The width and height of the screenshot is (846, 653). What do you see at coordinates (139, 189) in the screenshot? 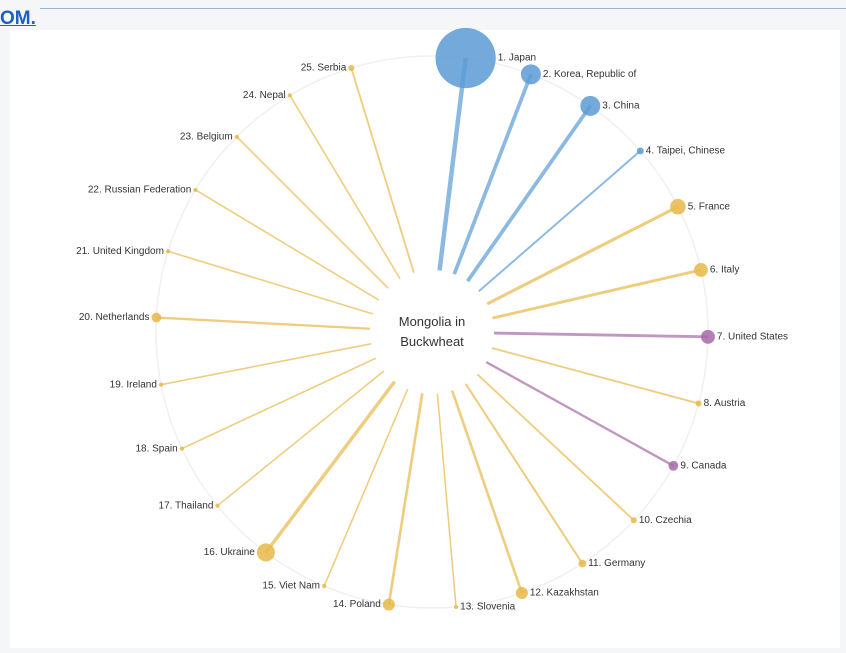
I see `category-label: 22. Russian Federation` at bounding box center [139, 189].